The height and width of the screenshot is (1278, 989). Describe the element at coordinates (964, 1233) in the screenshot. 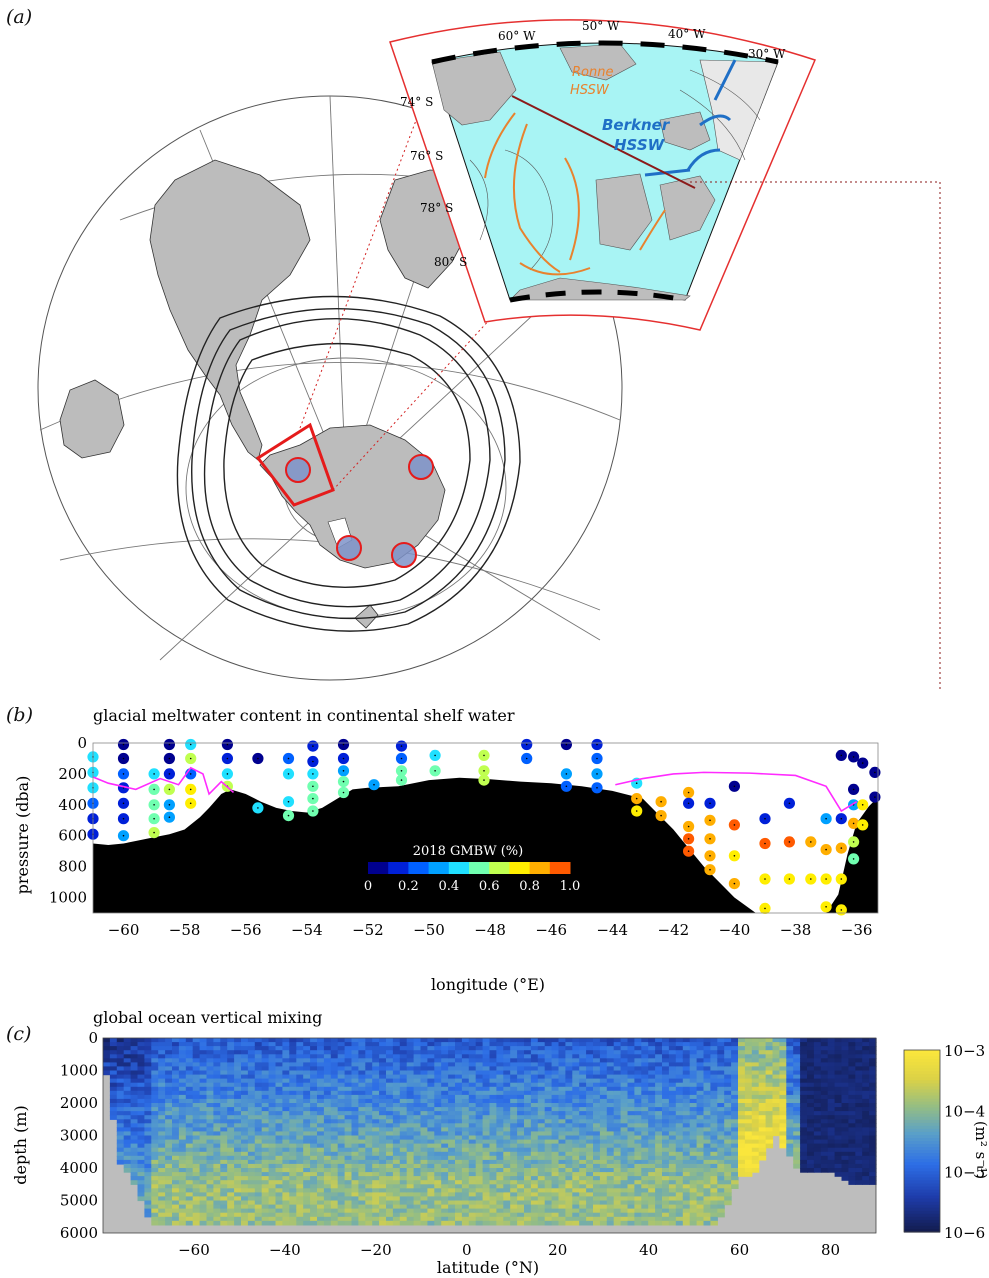

I see `colorbar-c-tick: 10−6` at that location.